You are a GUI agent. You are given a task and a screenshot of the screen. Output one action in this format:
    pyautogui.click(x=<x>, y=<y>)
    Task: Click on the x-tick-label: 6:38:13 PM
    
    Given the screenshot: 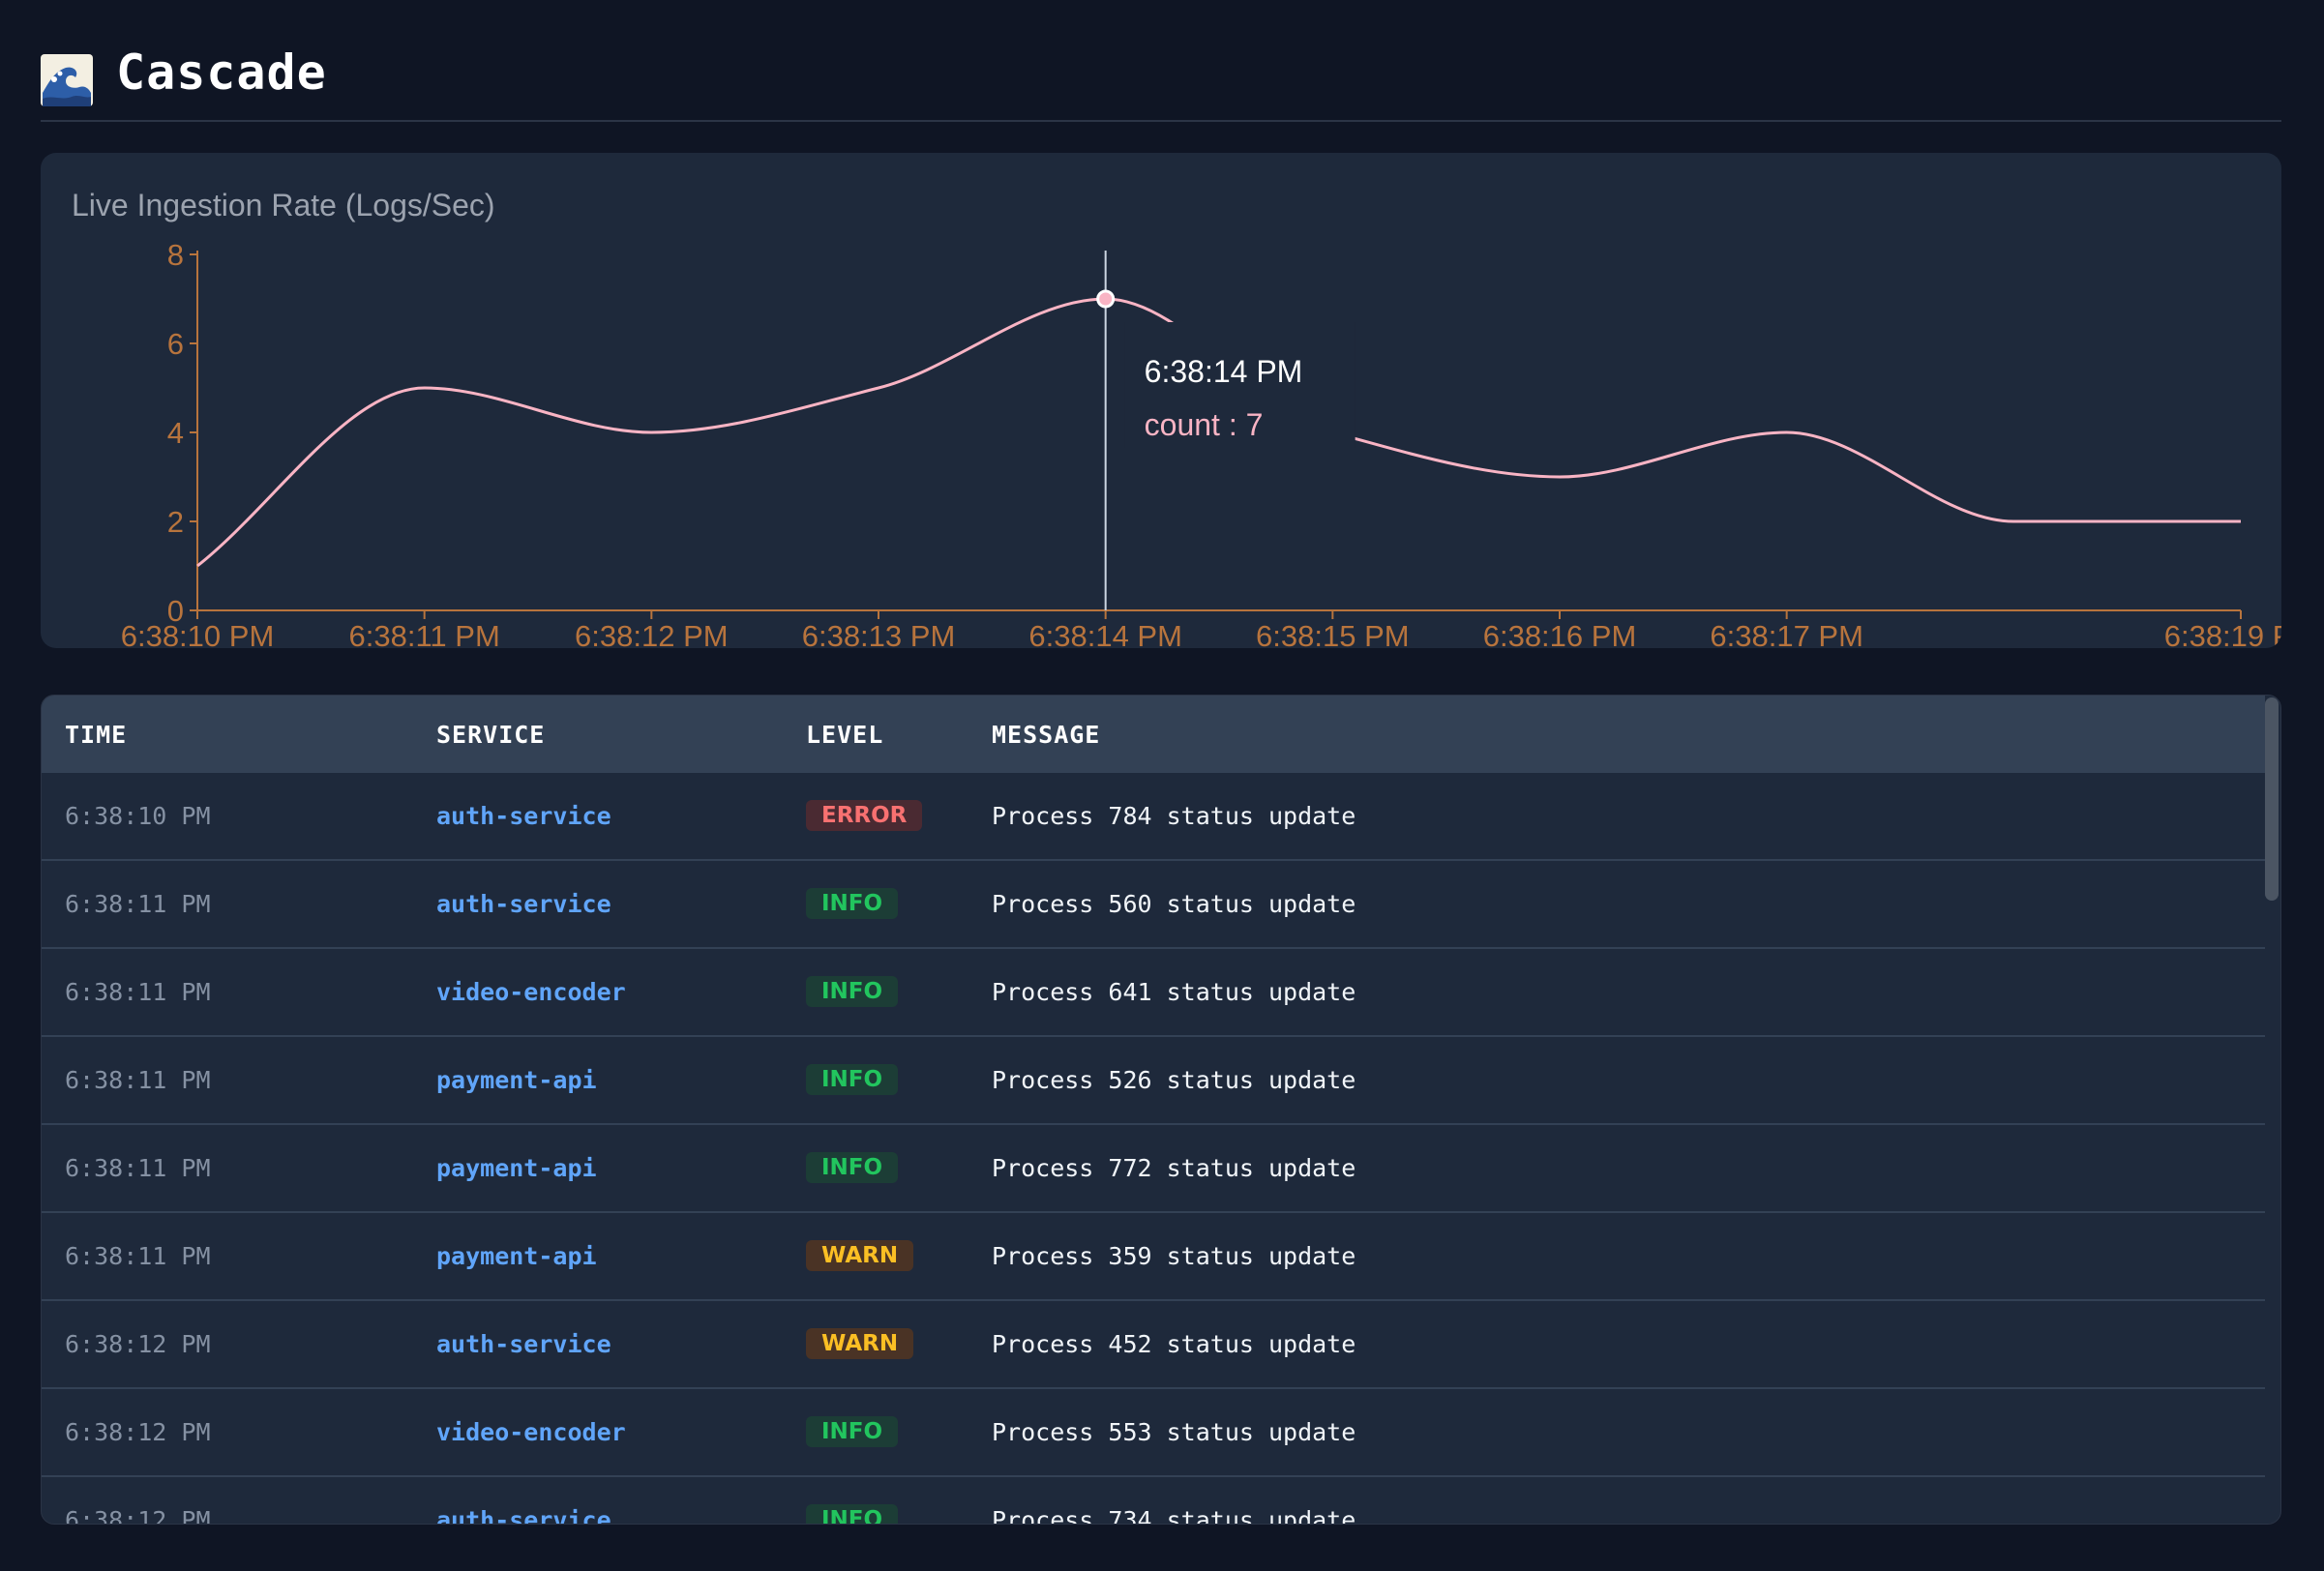 What is the action you would take?
    pyautogui.click(x=879, y=633)
    